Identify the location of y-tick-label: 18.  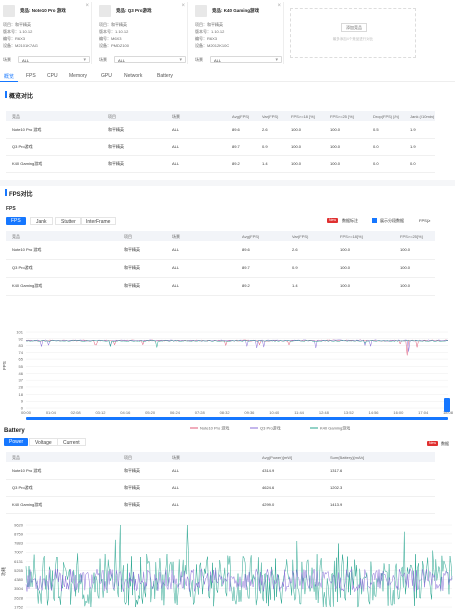
(21, 394).